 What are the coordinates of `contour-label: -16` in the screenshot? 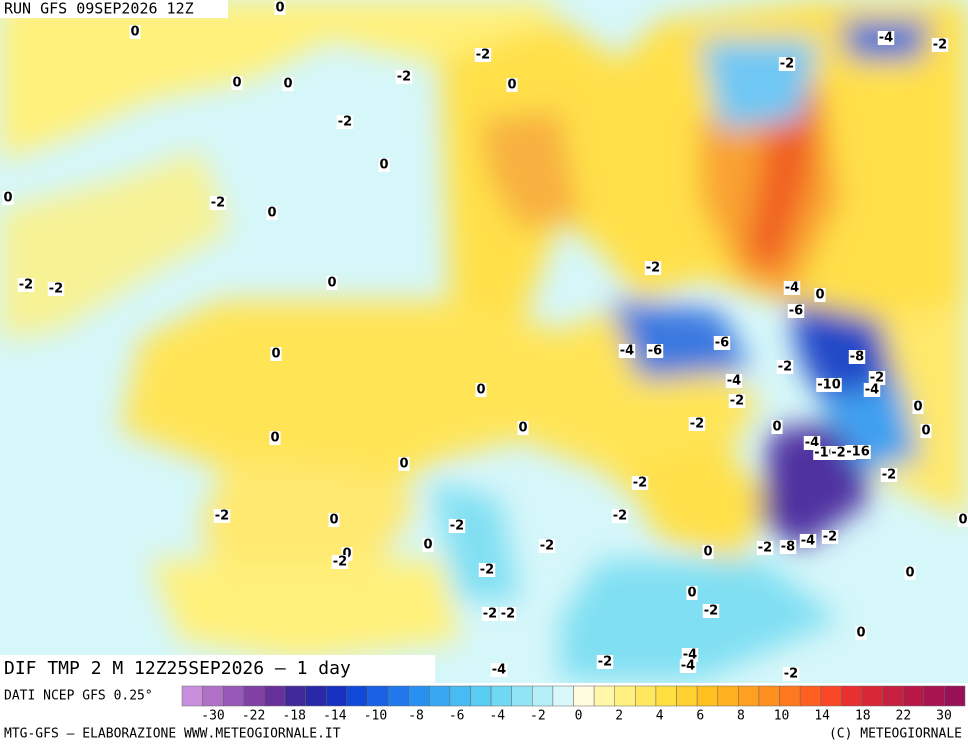 It's located at (858, 452).